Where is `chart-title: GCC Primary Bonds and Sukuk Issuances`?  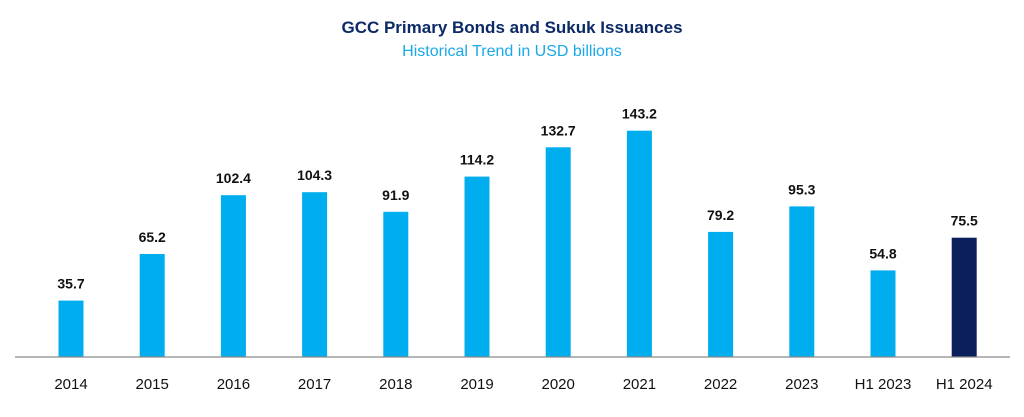
chart-title: GCC Primary Bonds and Sukuk Issuances is located at coordinates (512, 27).